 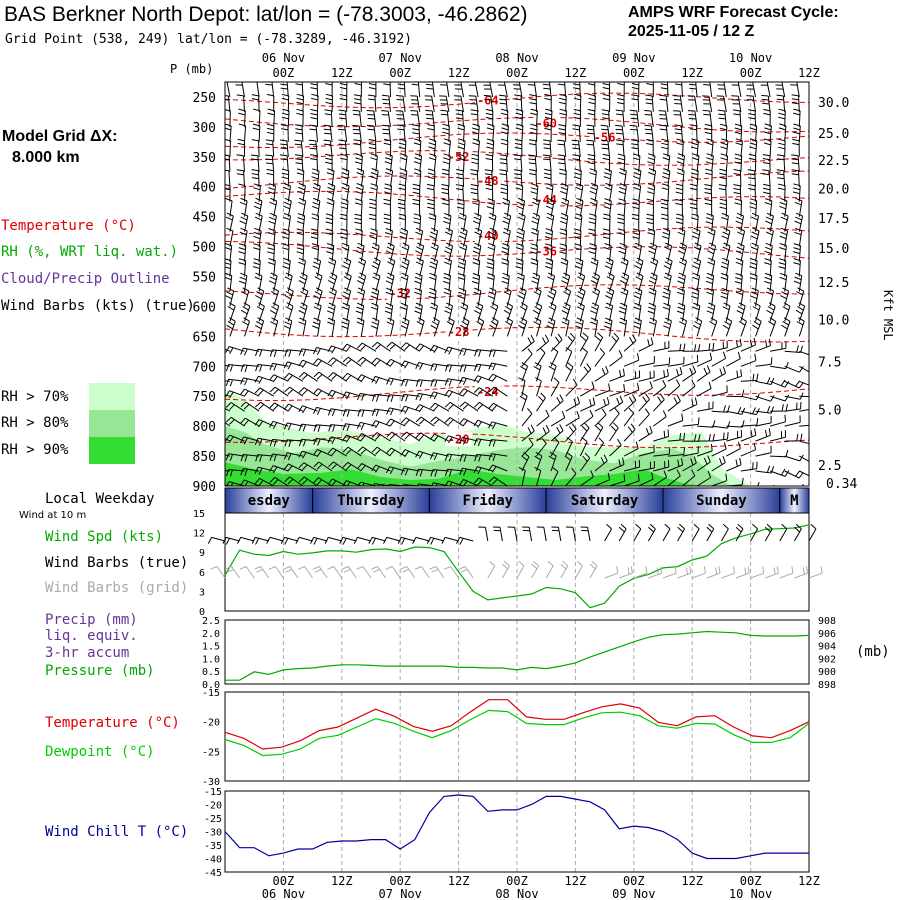 I want to click on weekday-cell, so click(x=487, y=500).